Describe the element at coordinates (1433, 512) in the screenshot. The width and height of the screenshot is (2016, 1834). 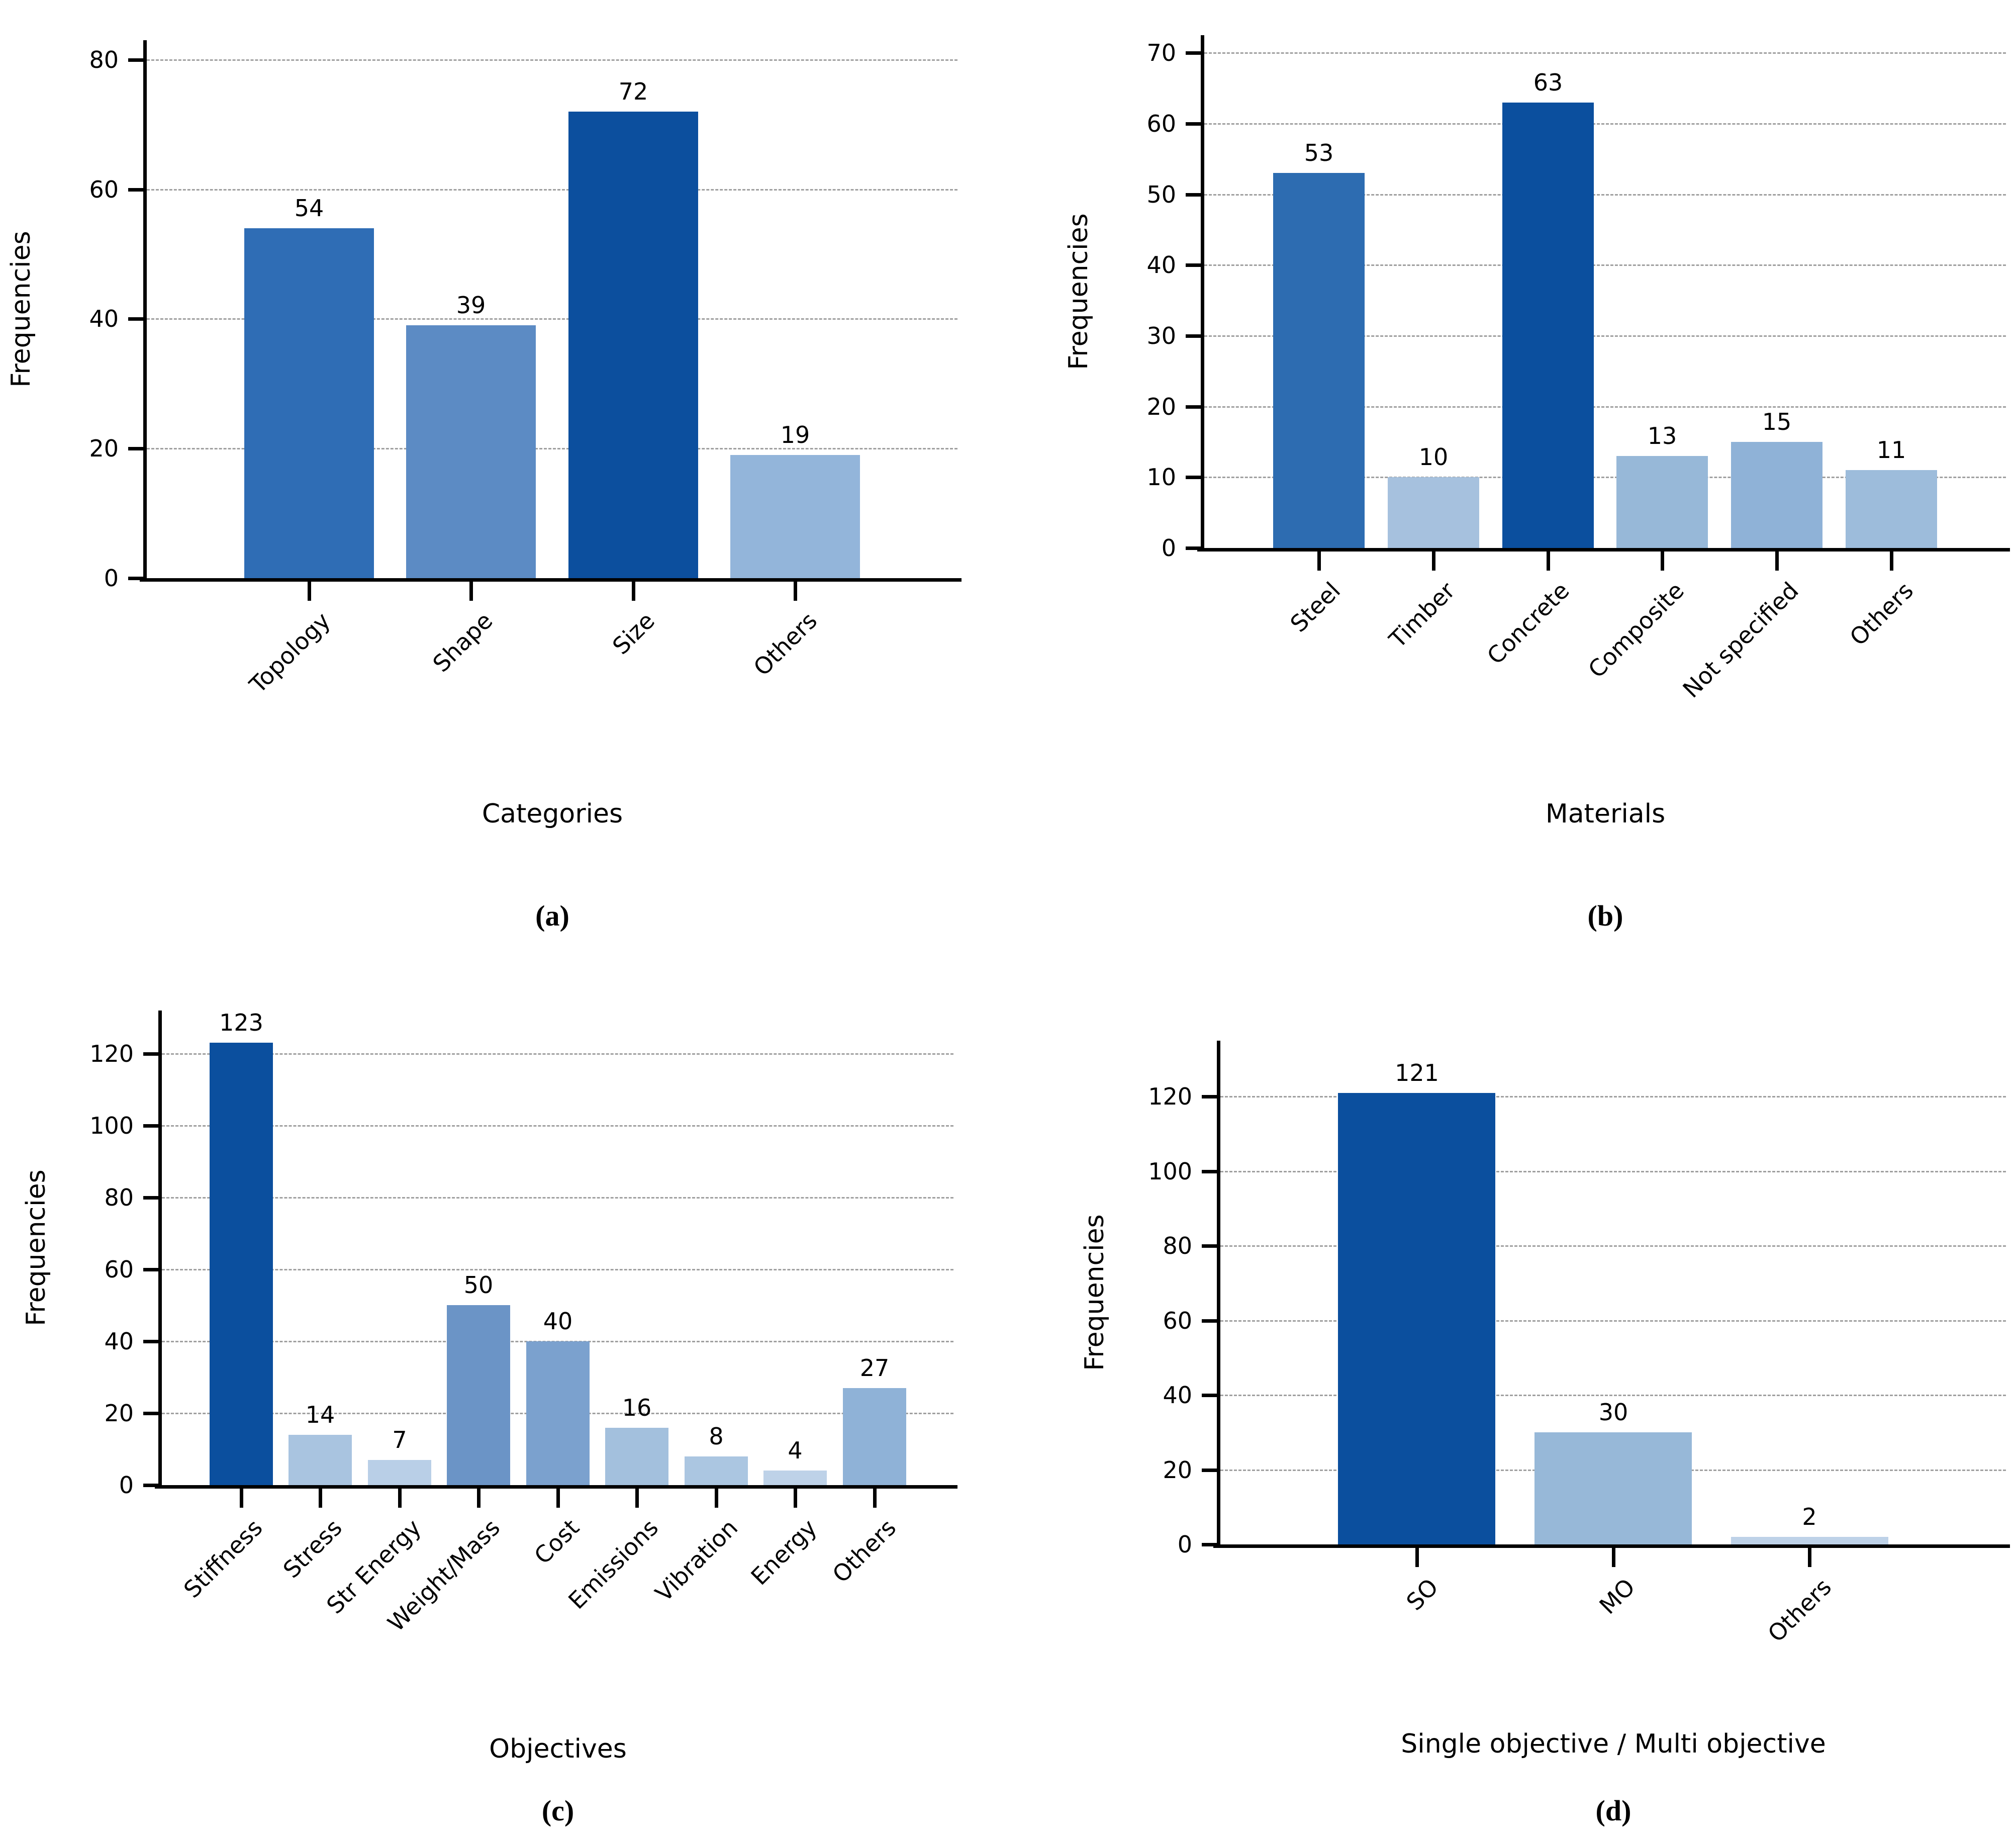
I see `bar-timber` at that location.